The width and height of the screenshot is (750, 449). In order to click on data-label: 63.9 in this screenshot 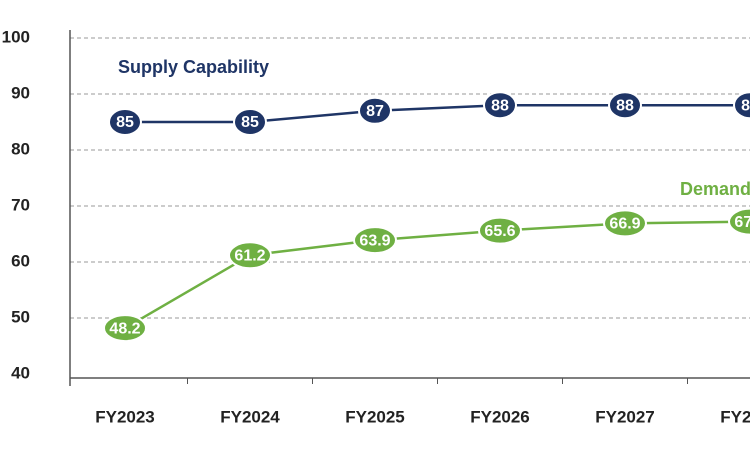, I will do `click(374, 240)`.